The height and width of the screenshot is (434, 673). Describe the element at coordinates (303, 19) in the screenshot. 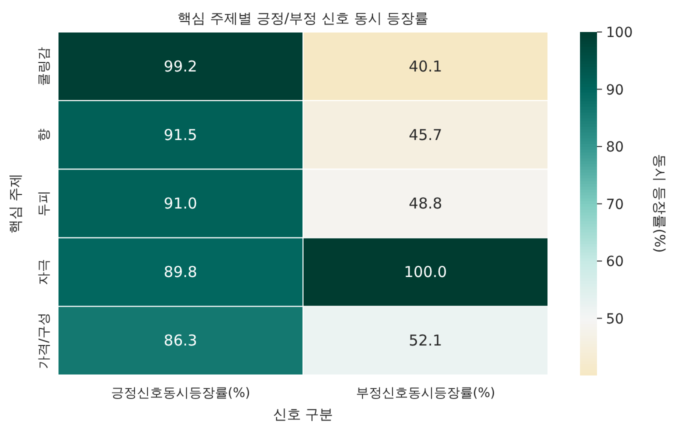

I see `chart-title: 핵심 주제별 긍정/부정 신호 동시 등장률` at that location.